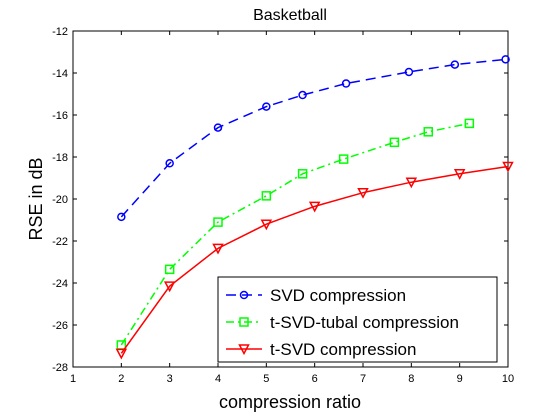  Describe the element at coordinates (266, 379) in the screenshot. I see `x-tick-label-4: 5` at that location.